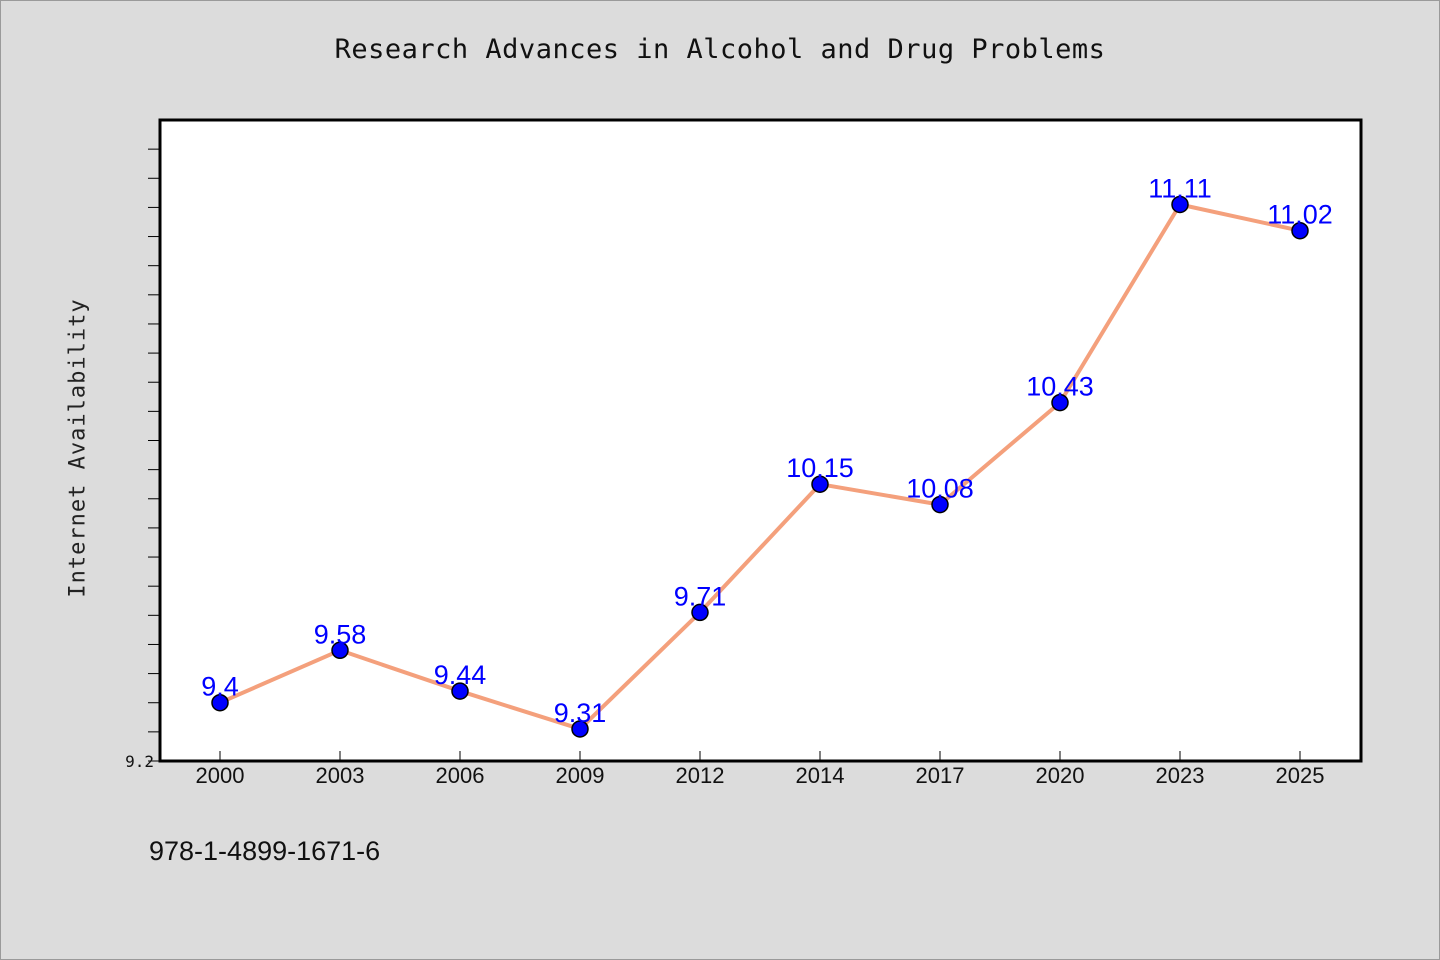  I want to click on isbn-footer: 978-1-4899-1671-6, so click(265, 851).